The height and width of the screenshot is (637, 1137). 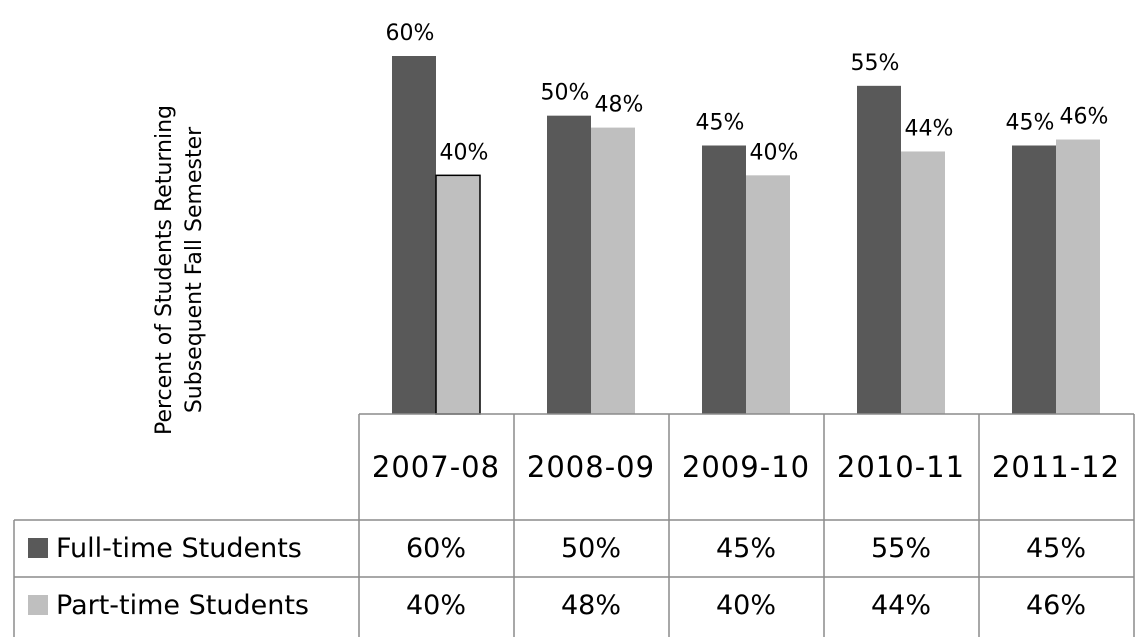 I want to click on table-value: 60%, so click(x=435, y=548).